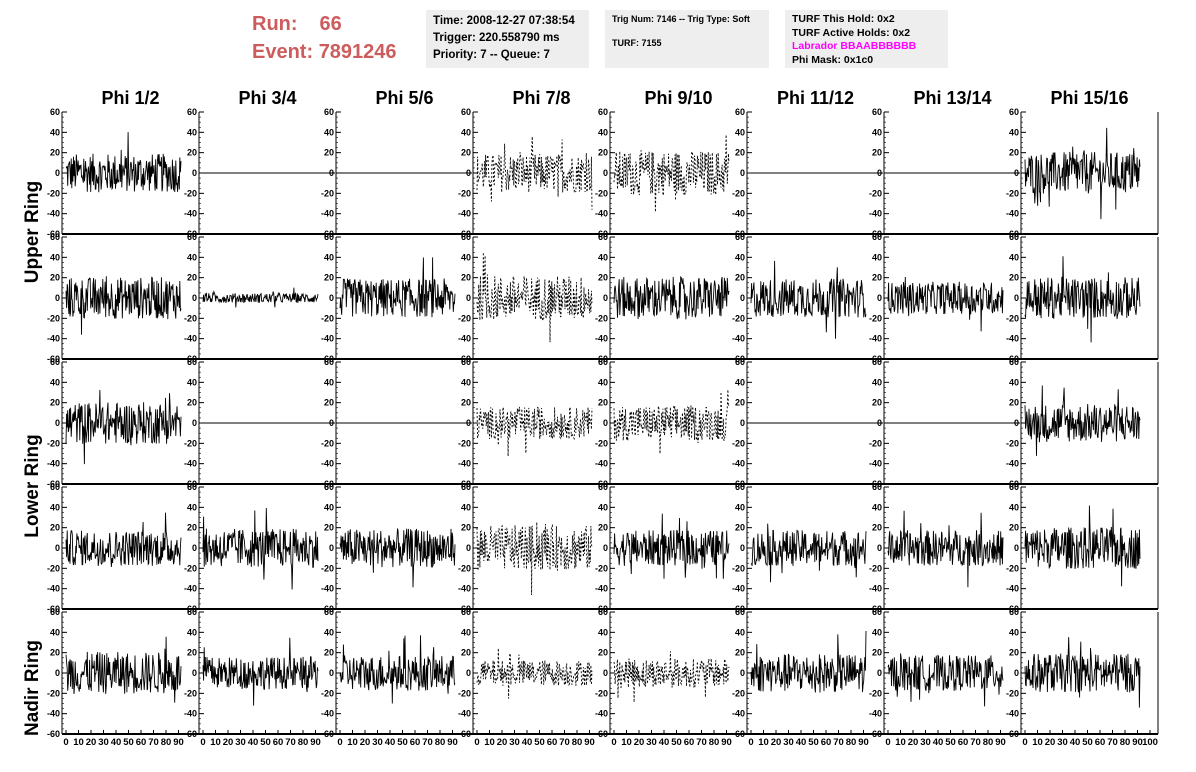 The width and height of the screenshot is (1196, 772). What do you see at coordinates (178, 742) in the screenshot?
I see `x-tick-label: 90` at bounding box center [178, 742].